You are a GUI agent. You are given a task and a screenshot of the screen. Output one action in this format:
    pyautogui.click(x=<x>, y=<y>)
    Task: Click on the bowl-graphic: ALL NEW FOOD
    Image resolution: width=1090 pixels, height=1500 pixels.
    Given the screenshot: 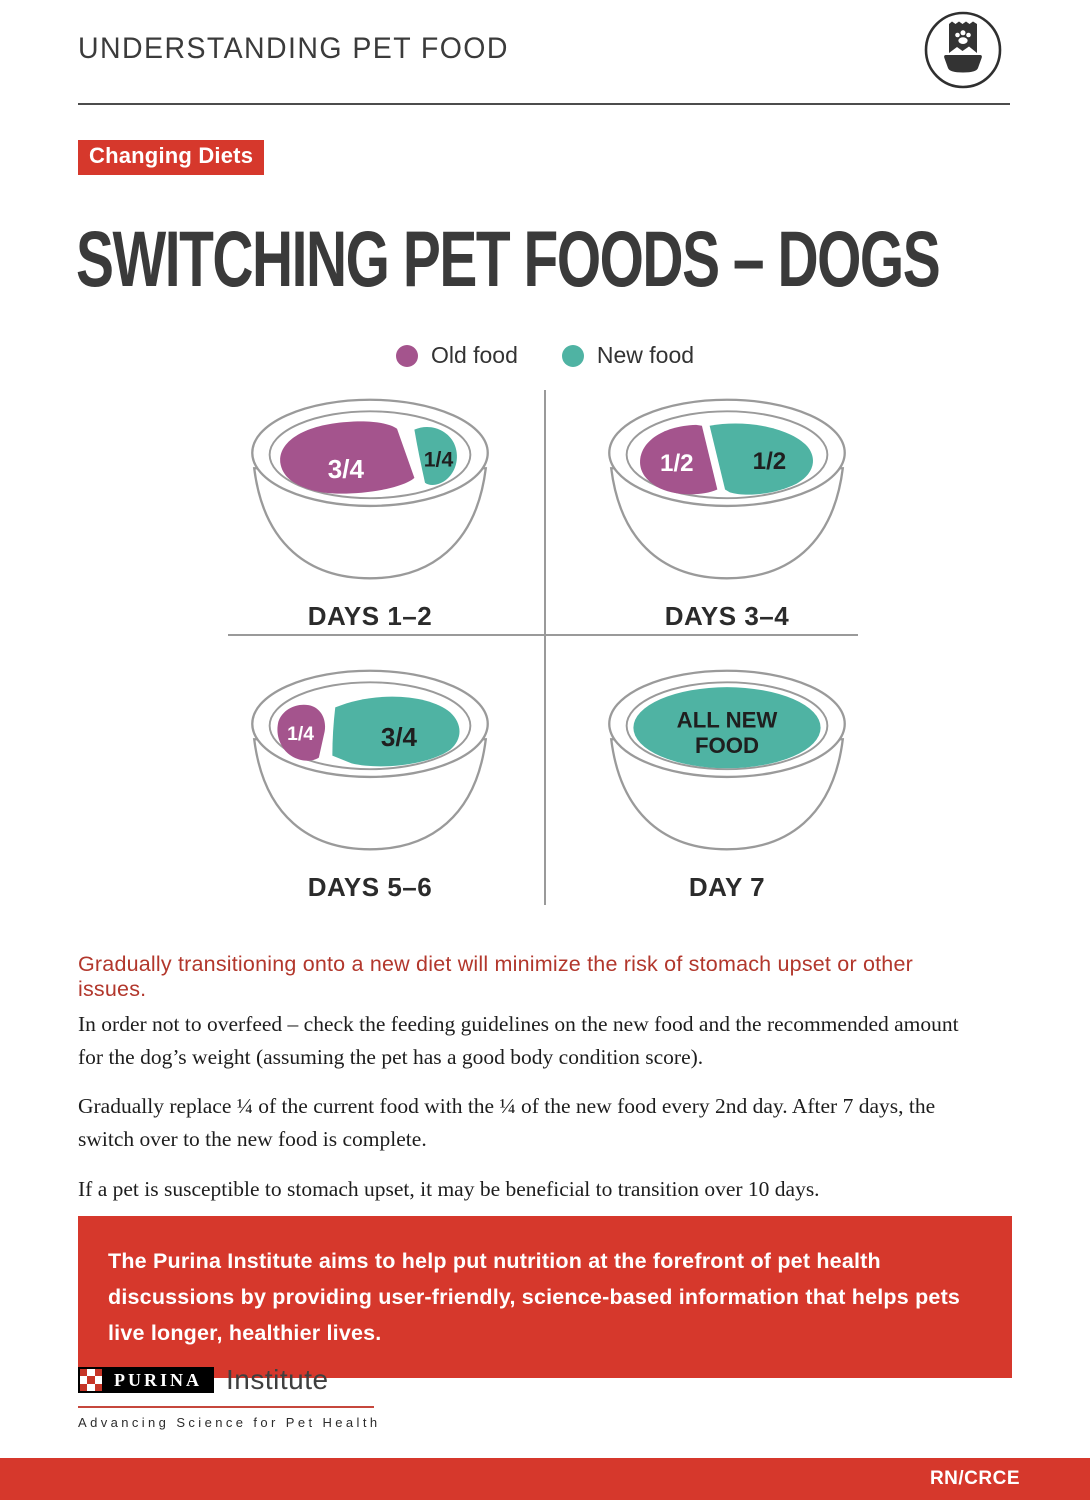 What is the action you would take?
    pyautogui.click(x=727, y=760)
    